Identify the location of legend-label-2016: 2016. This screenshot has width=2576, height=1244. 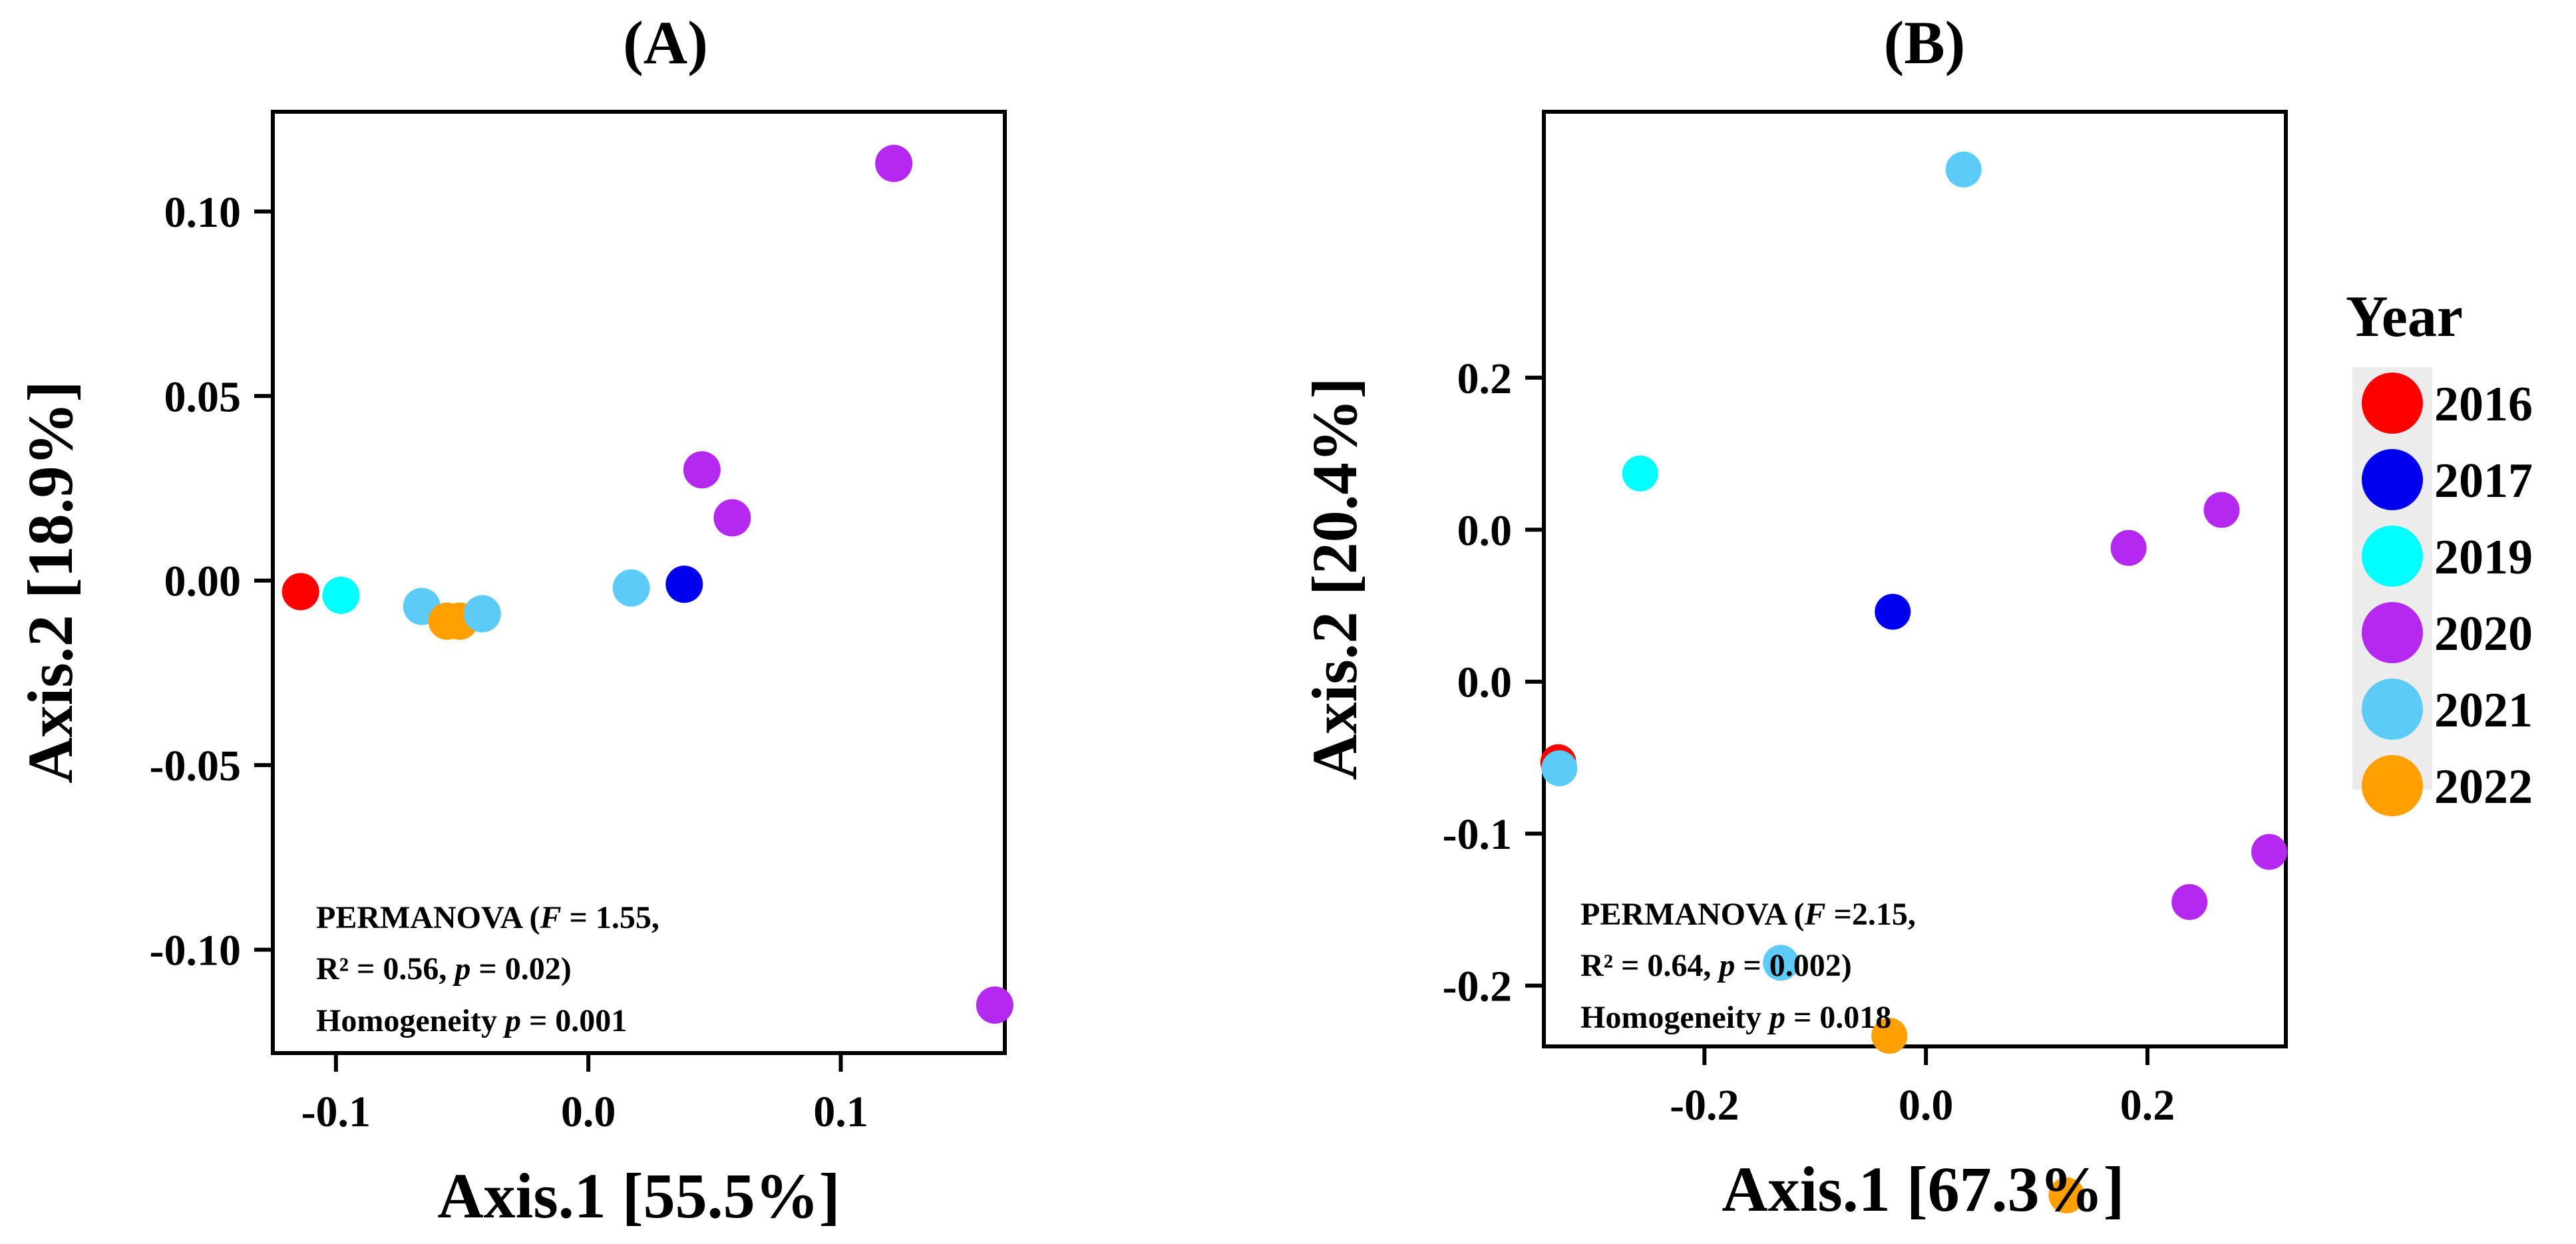
(2483, 405).